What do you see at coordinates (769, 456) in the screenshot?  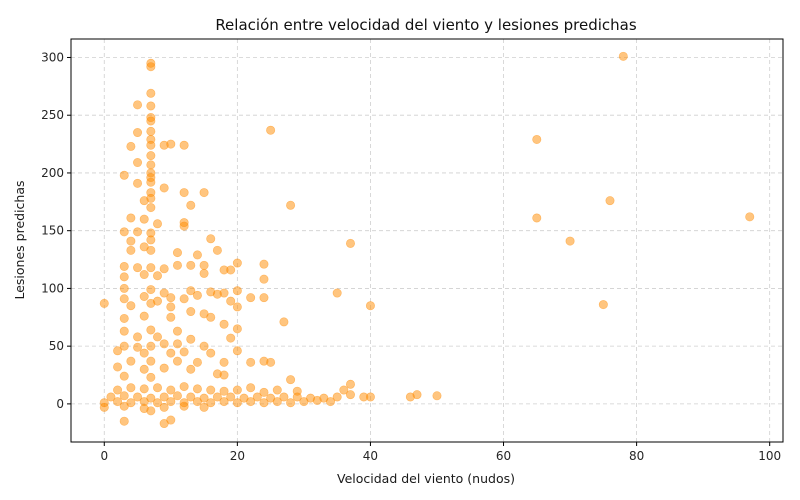 I see `x-tick-label: 100` at bounding box center [769, 456].